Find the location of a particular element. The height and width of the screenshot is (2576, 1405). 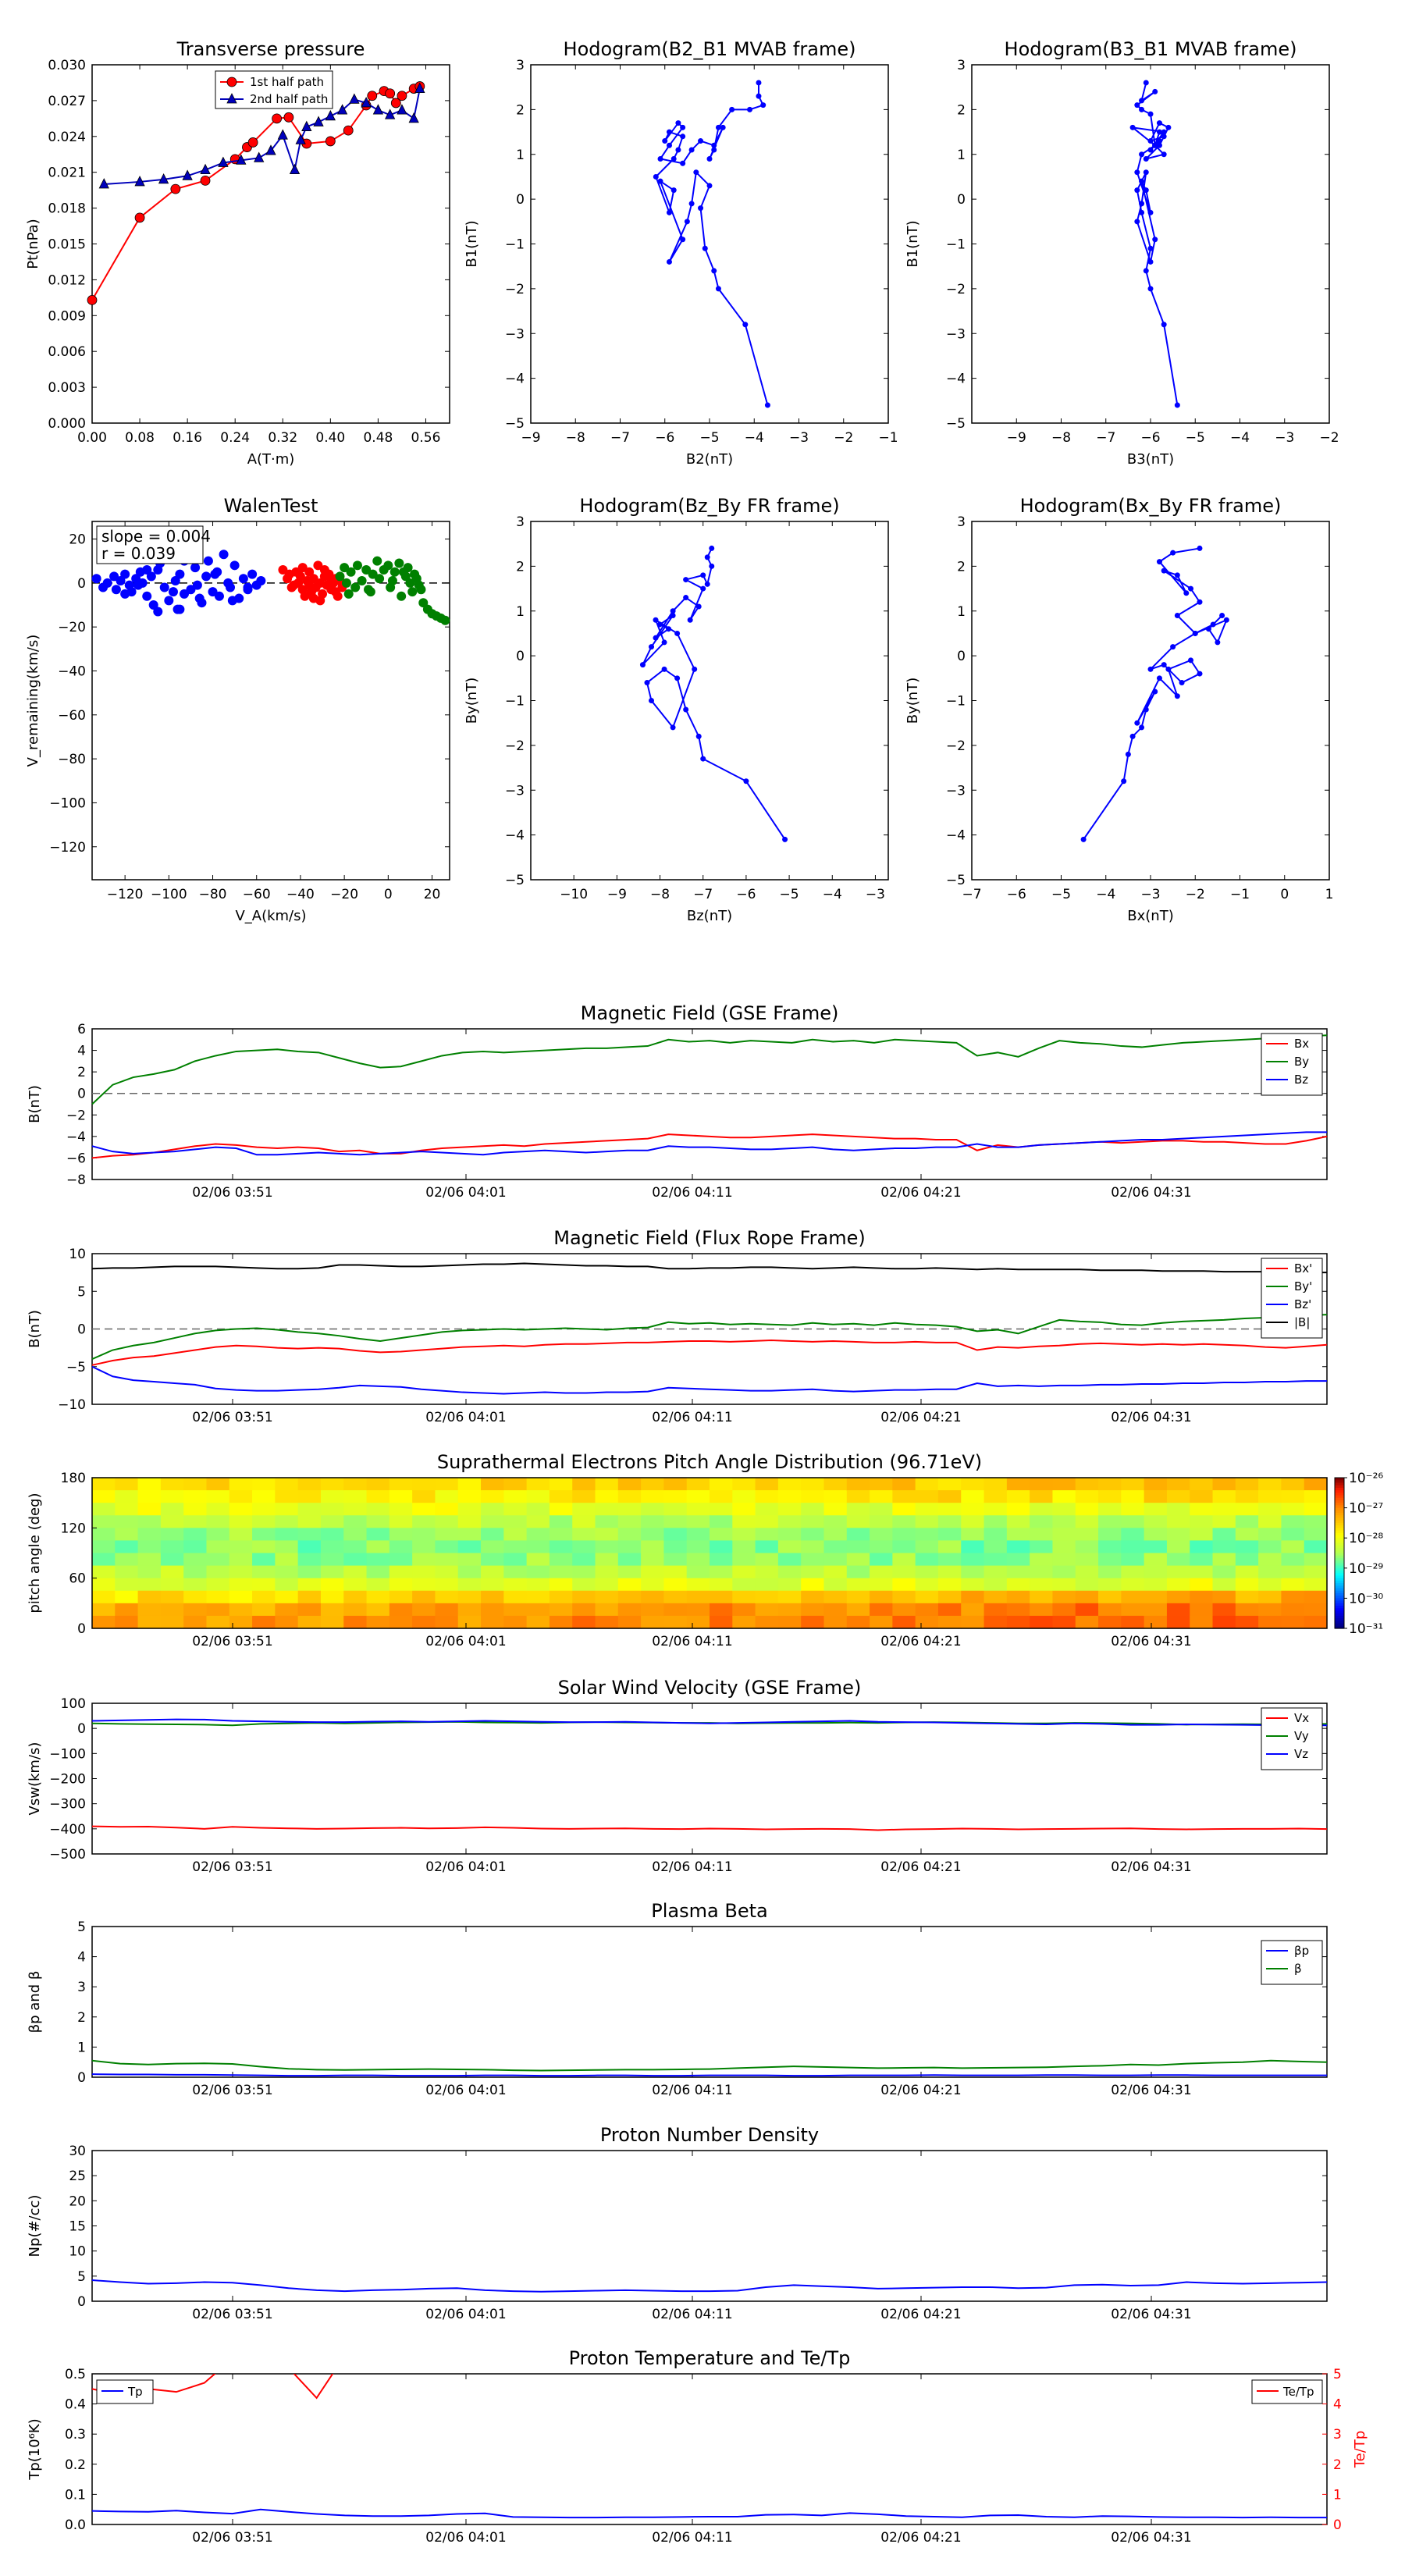

slope-annotation: slope = 0.004 is located at coordinates (156, 536).